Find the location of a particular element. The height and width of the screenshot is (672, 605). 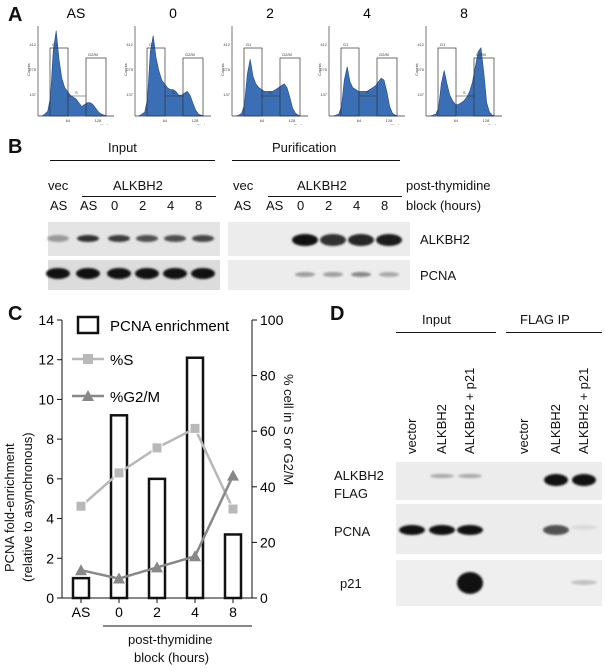

time-label-2: block (hours) is located at coordinates (444, 205).